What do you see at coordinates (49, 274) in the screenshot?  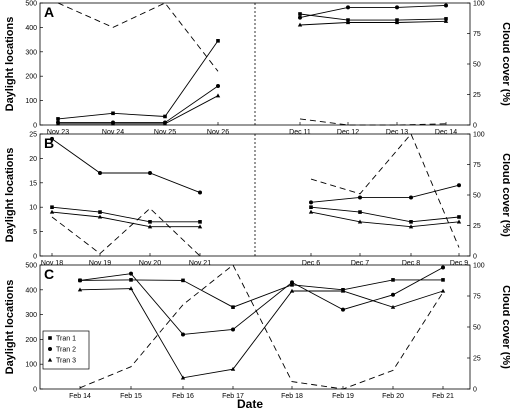 I see `panel-label: C` at bounding box center [49, 274].